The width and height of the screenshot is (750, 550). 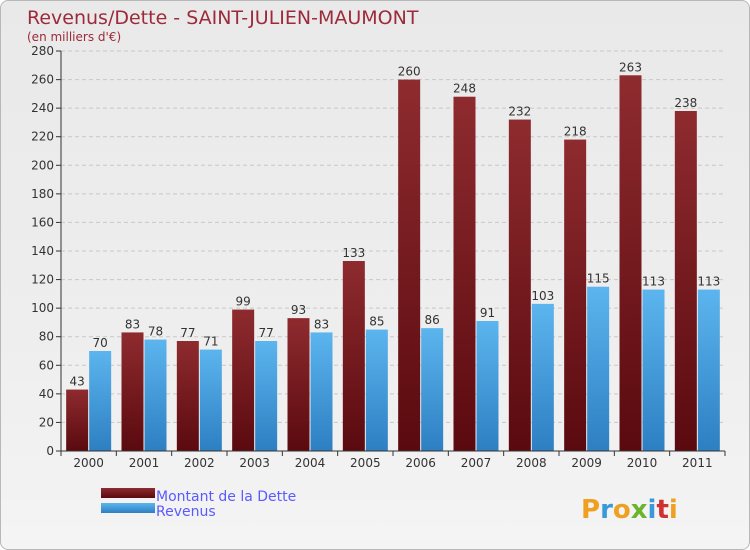 What do you see at coordinates (187, 396) in the screenshot?
I see `bar-dette-2002` at bounding box center [187, 396].